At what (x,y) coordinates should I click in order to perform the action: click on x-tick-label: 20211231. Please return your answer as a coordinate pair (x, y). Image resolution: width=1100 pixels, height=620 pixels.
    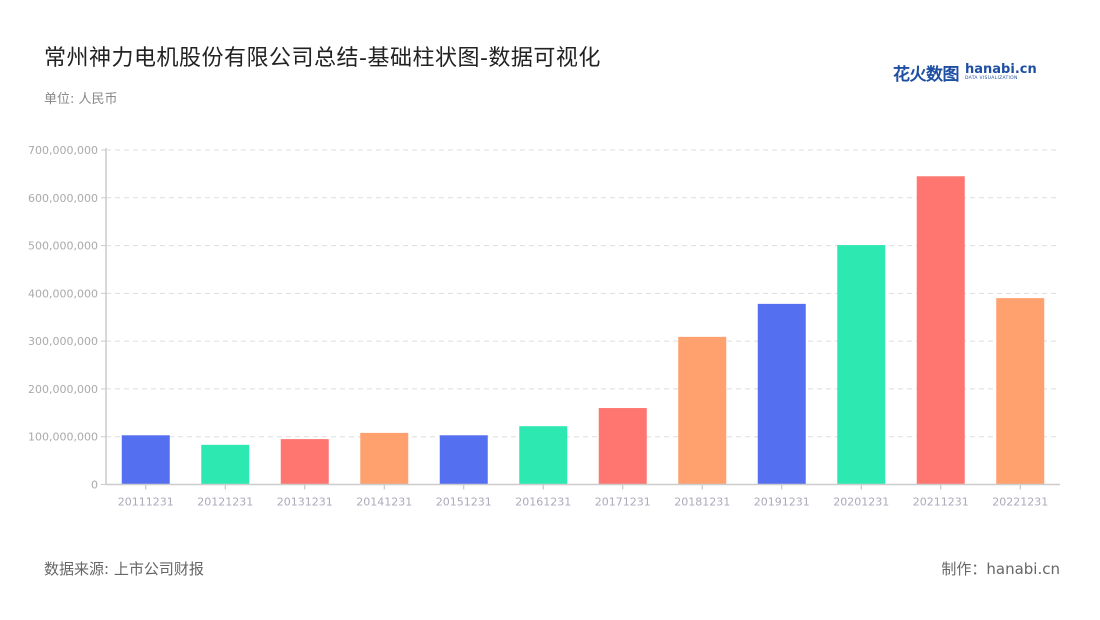
    Looking at the image, I should click on (941, 502).